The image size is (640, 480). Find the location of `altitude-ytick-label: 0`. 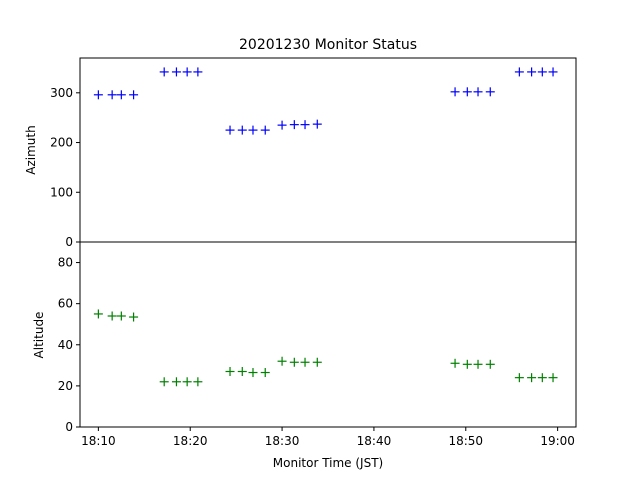

altitude-ytick-label: 0 is located at coordinates (69, 427).